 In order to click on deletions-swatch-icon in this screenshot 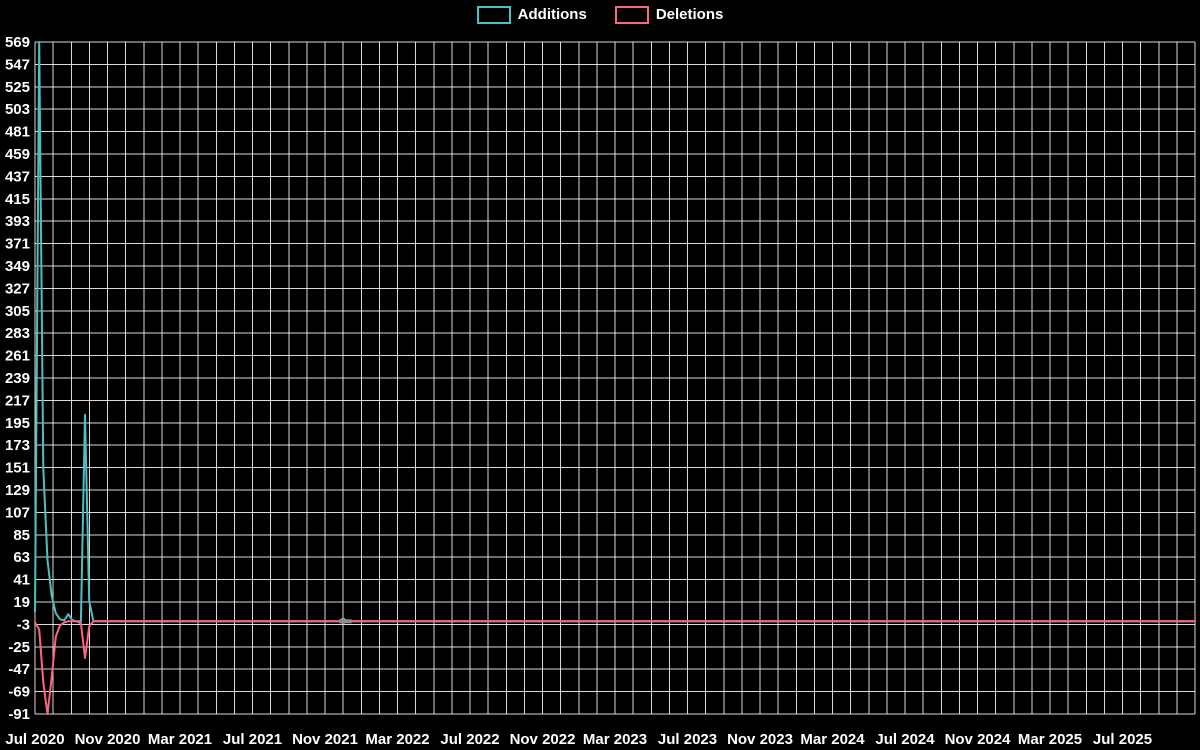, I will do `click(631, 15)`.